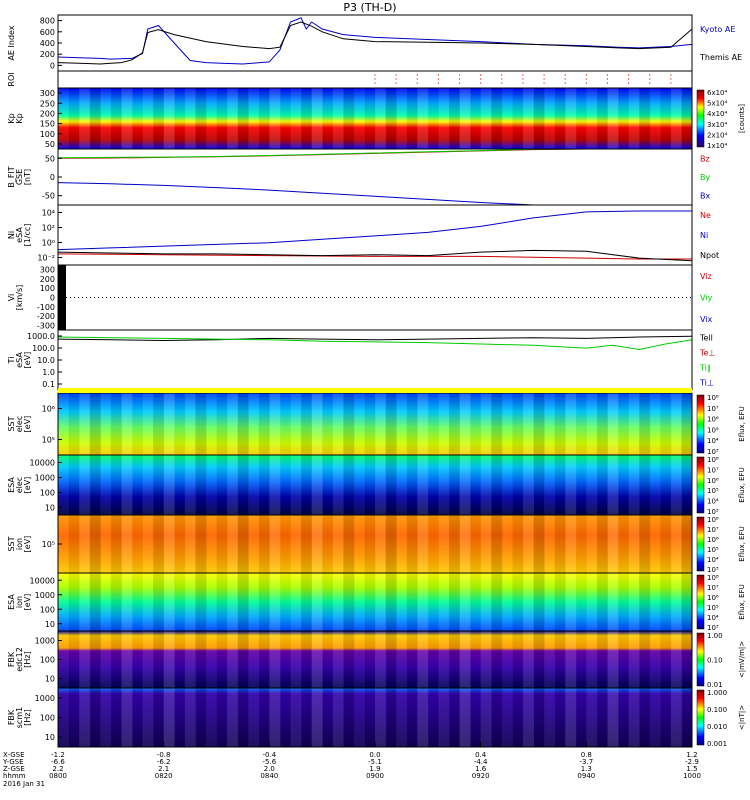 Image resolution: width=750 pixels, height=800 pixels. What do you see at coordinates (706, 276) in the screenshot?
I see `vi-legend-Viz: Viz` at bounding box center [706, 276].